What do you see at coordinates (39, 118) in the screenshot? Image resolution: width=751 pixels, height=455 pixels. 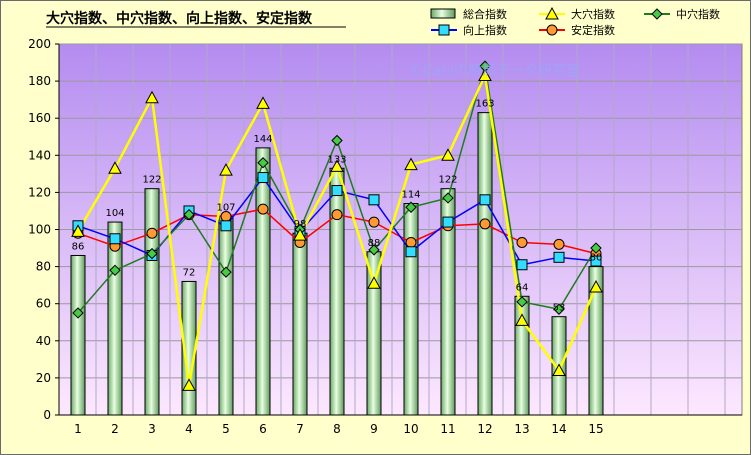 I see `y-tick-label: 160` at bounding box center [39, 118].